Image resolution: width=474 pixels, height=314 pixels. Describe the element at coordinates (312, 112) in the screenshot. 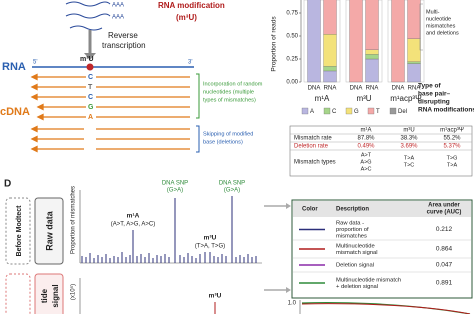

I see `legend-label: A` at that location.